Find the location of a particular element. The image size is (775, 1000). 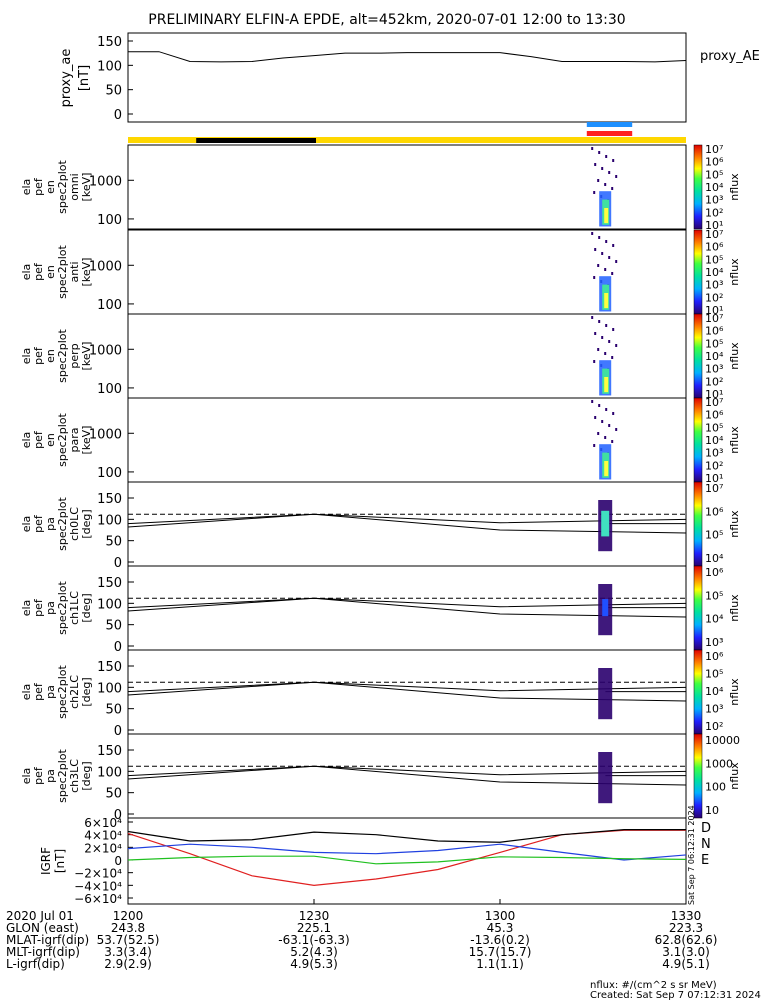

proxy-ae-frame is located at coordinates (407, 77).